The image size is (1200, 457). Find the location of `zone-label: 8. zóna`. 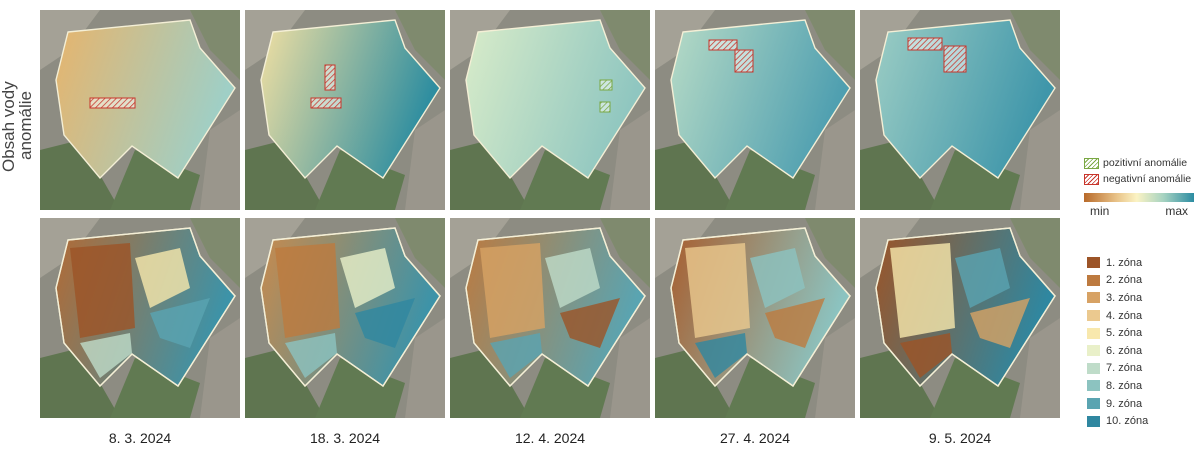

zone-label: 8. zóna is located at coordinates (1124, 385).